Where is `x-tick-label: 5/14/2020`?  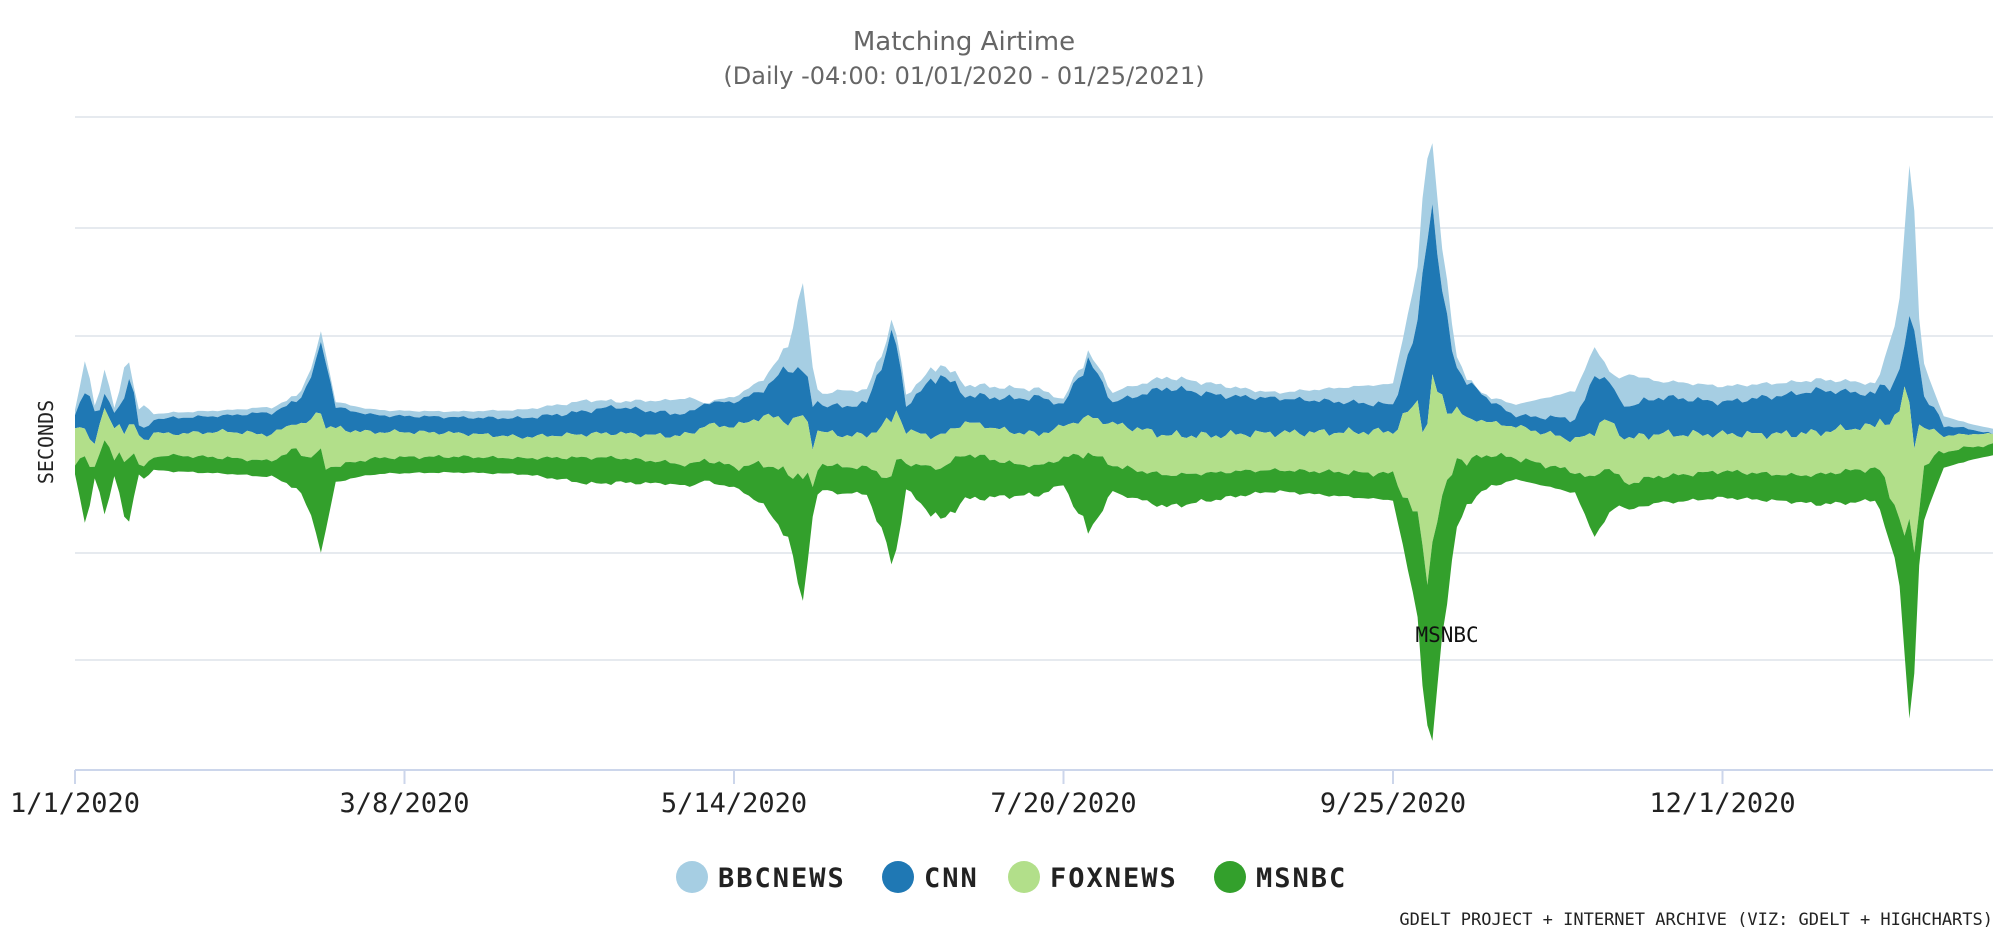 x-tick-label: 5/14/2020 is located at coordinates (734, 803).